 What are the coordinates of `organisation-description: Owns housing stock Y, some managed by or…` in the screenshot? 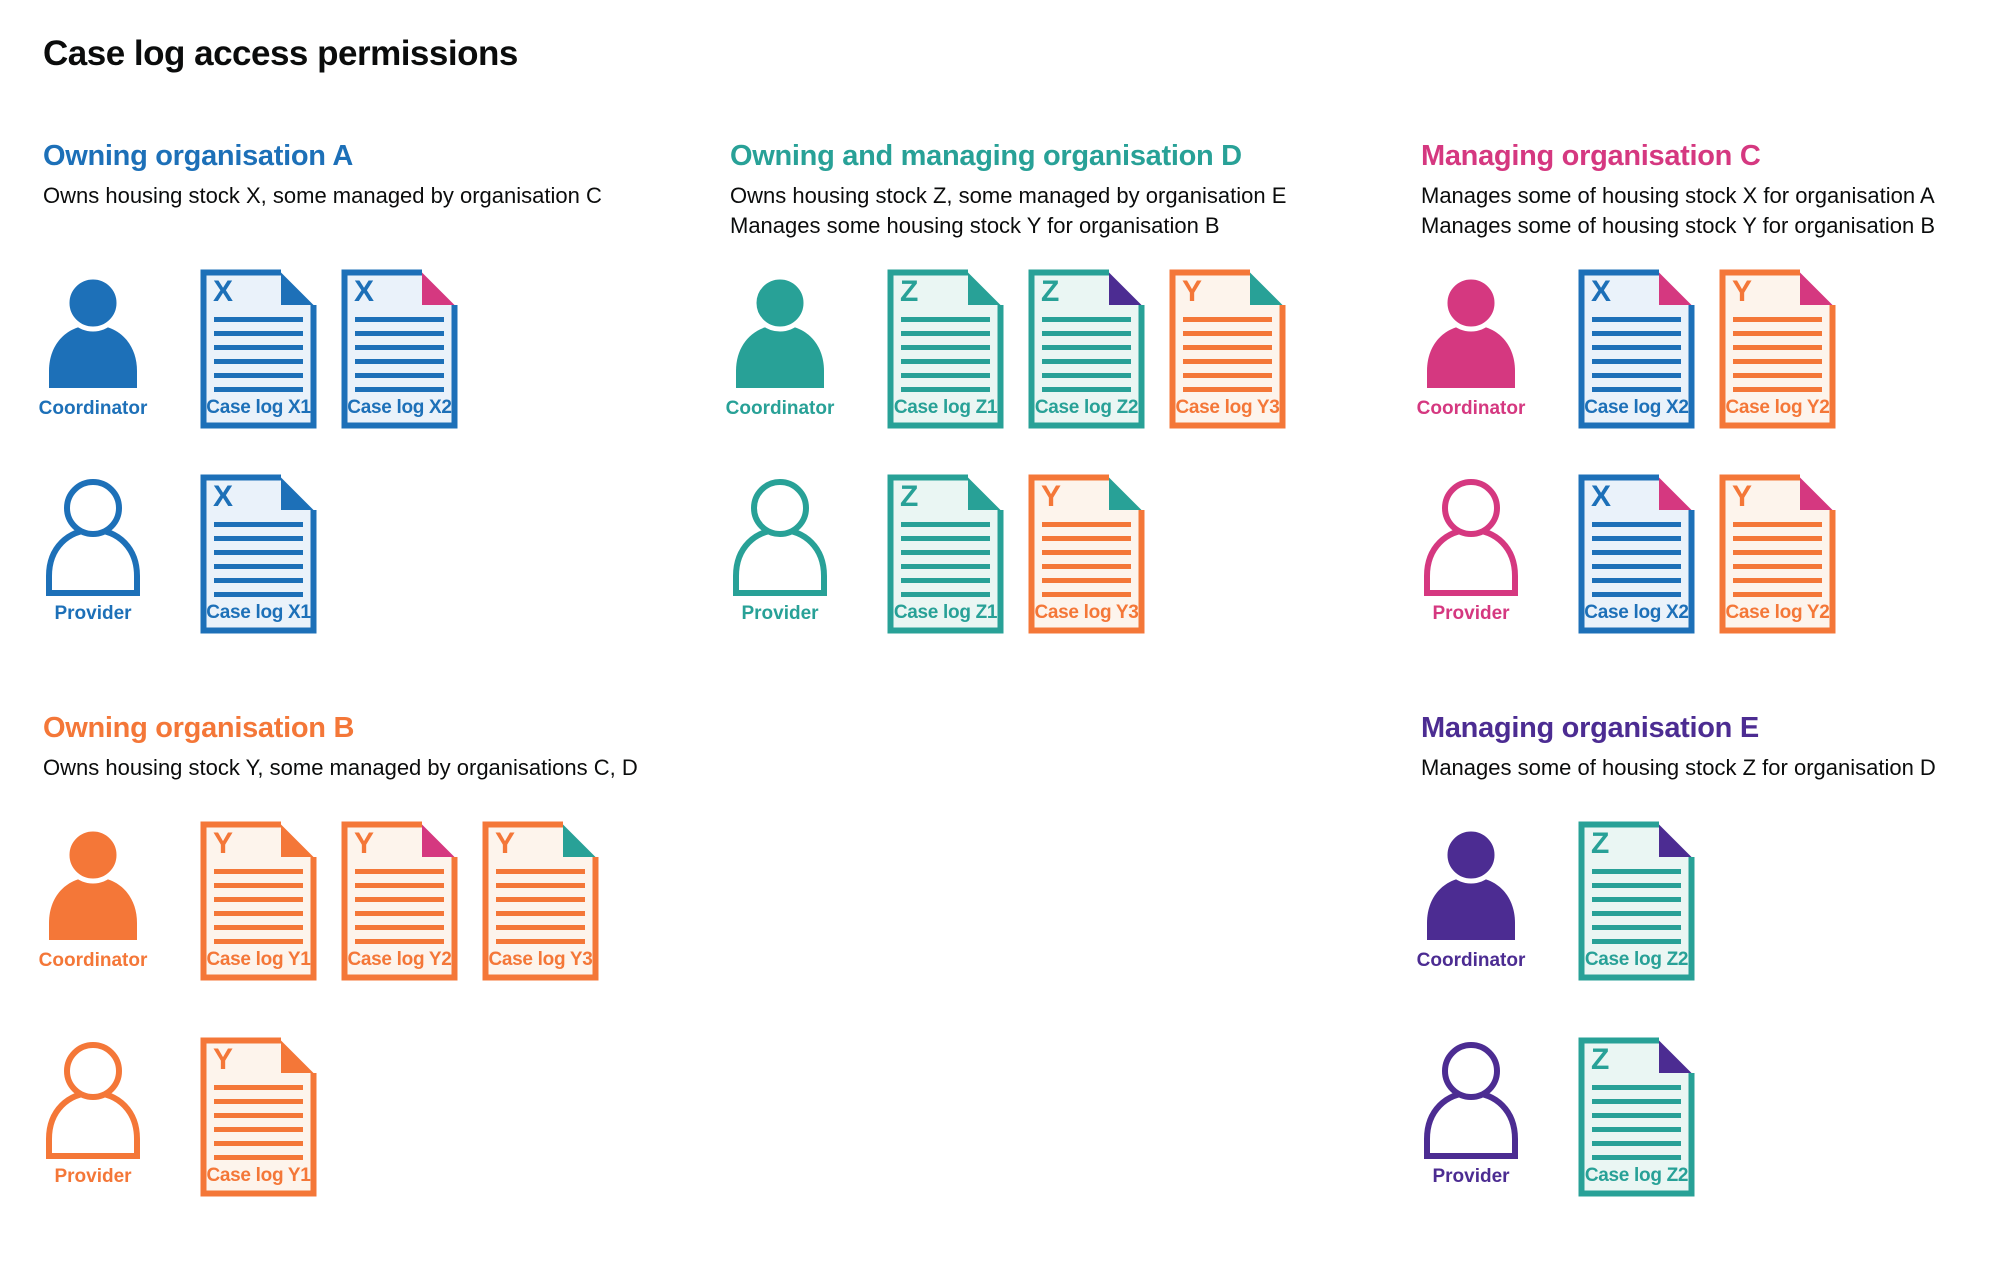 It's located at (388, 787).